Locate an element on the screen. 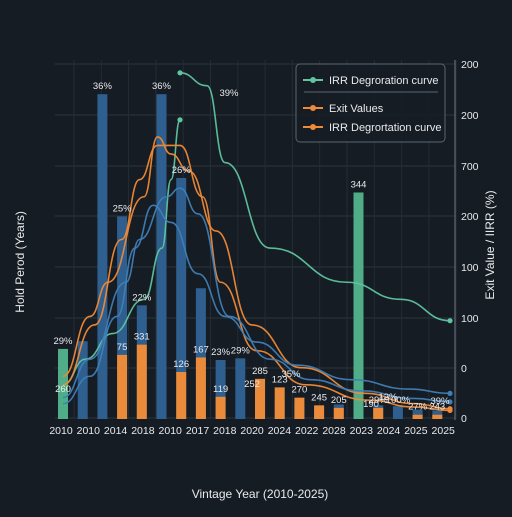 Image resolution: width=512 pixels, height=517 pixels. orange-bars-data-label: 119 is located at coordinates (220, 389).